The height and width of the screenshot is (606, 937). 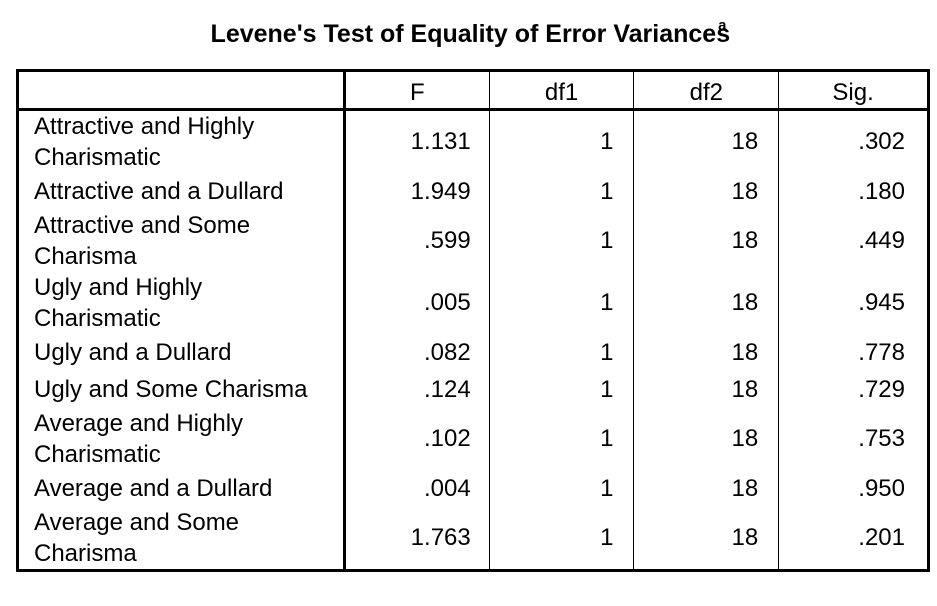 I want to click on row-label: Attractive and Some Charisma, so click(x=181, y=241).